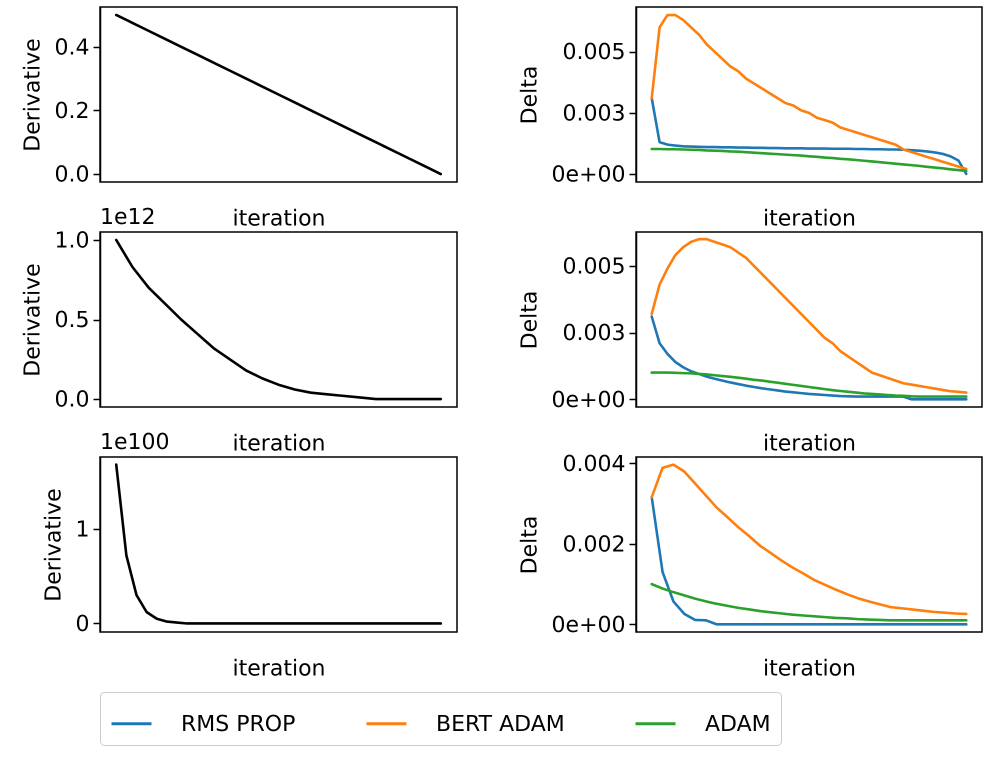  Describe the element at coordinates (83, 529) in the screenshot. I see `y-tick-label: 1` at that location.